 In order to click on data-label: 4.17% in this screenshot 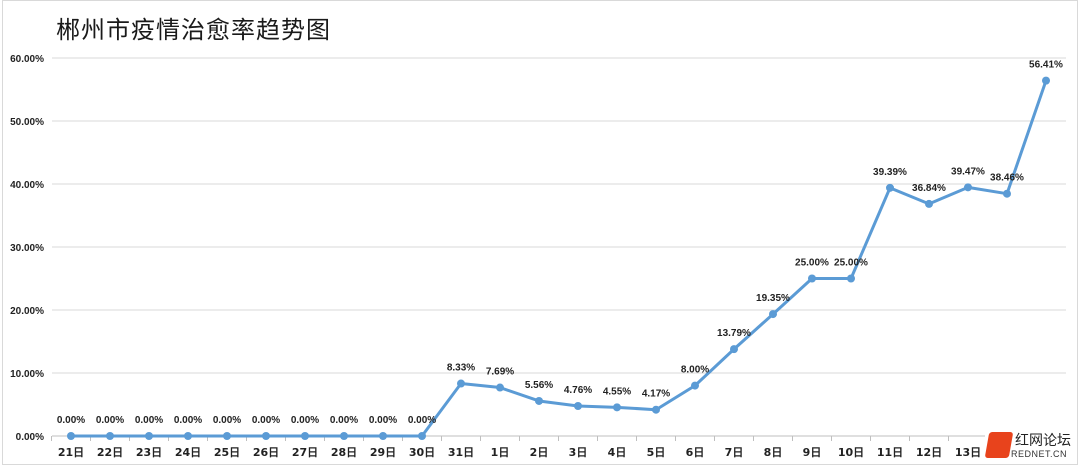, I will do `click(656, 394)`.